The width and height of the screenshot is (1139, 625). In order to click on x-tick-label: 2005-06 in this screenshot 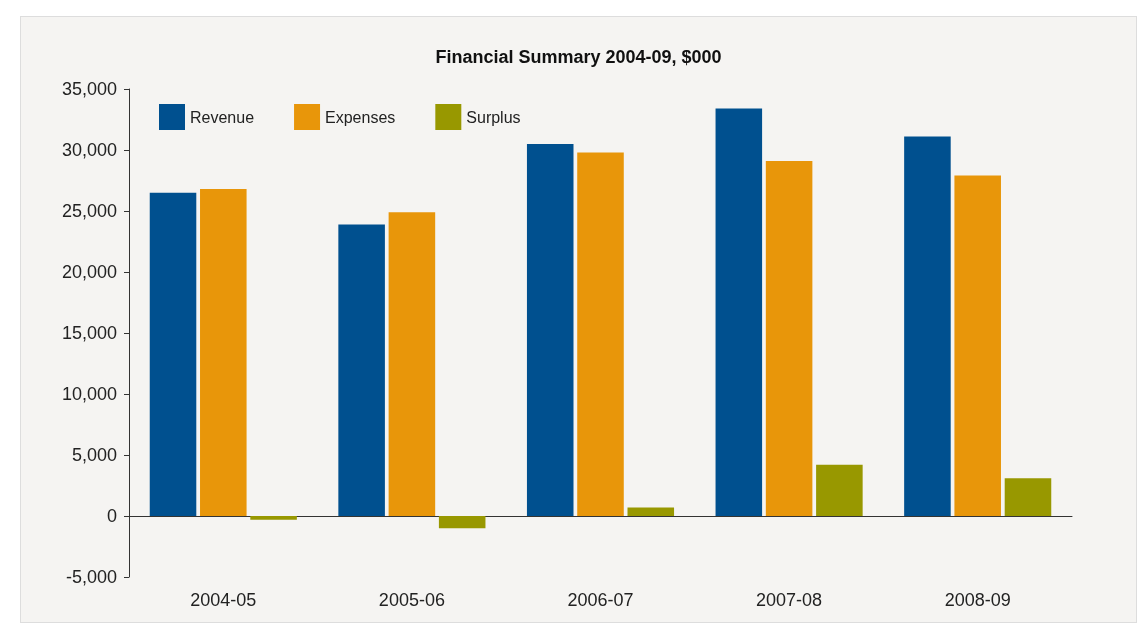, I will do `click(411, 600)`.